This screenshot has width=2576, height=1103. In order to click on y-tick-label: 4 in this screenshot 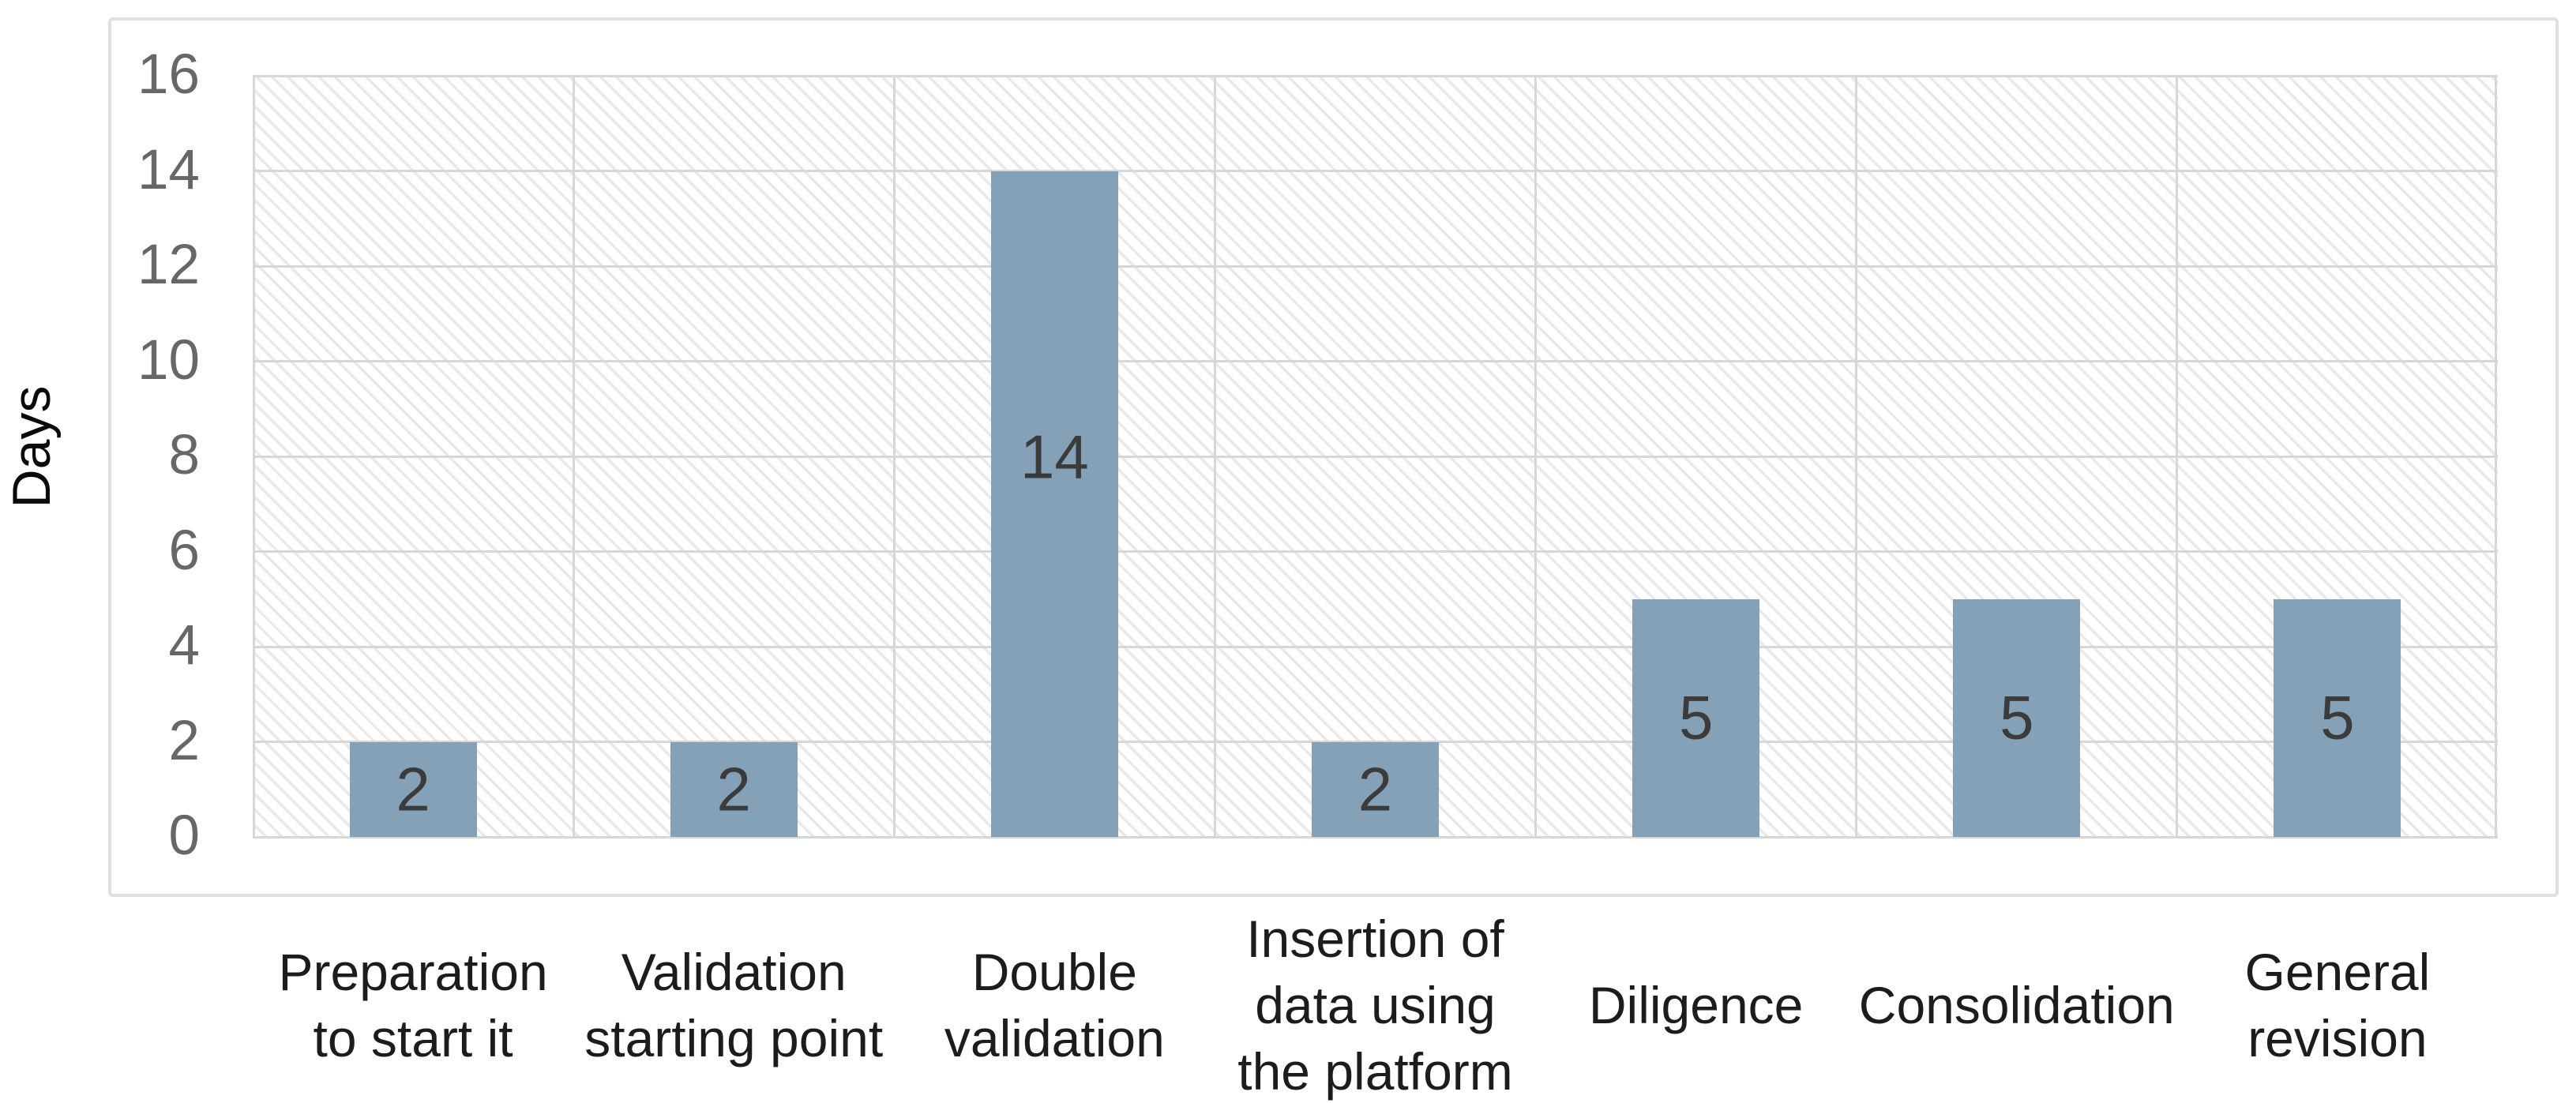, I will do `click(184, 645)`.